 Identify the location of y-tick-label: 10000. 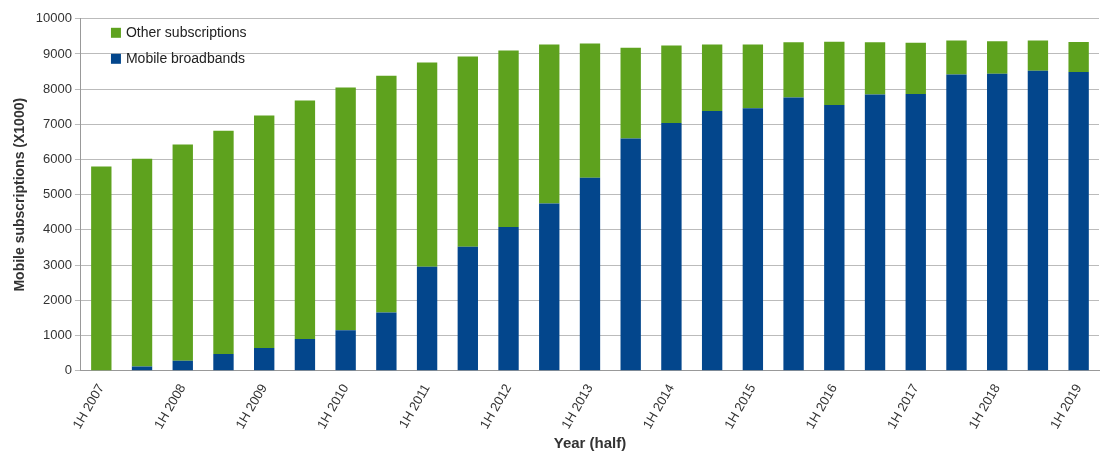
(53, 18).